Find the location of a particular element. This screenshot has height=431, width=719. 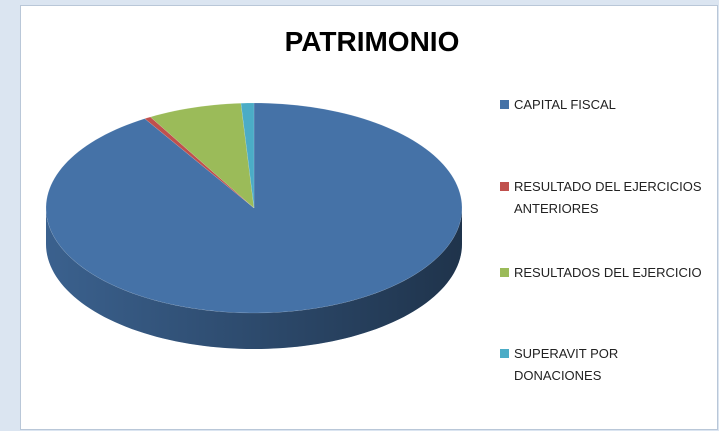

legend-entry: SUPERAVIT POR DONACIONES is located at coordinates (600, 365).